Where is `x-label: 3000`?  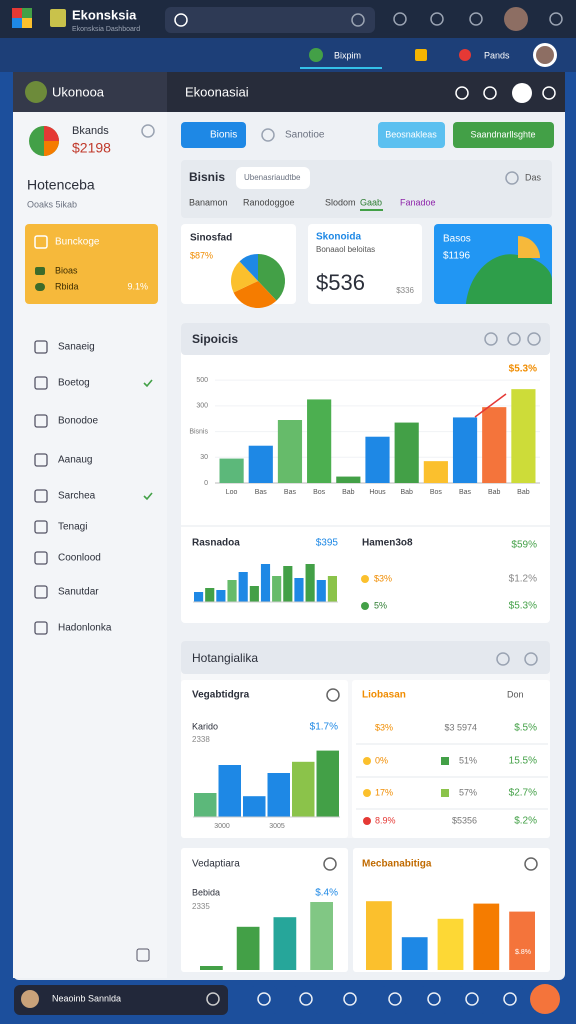
x-label: 3000 is located at coordinates (222, 826).